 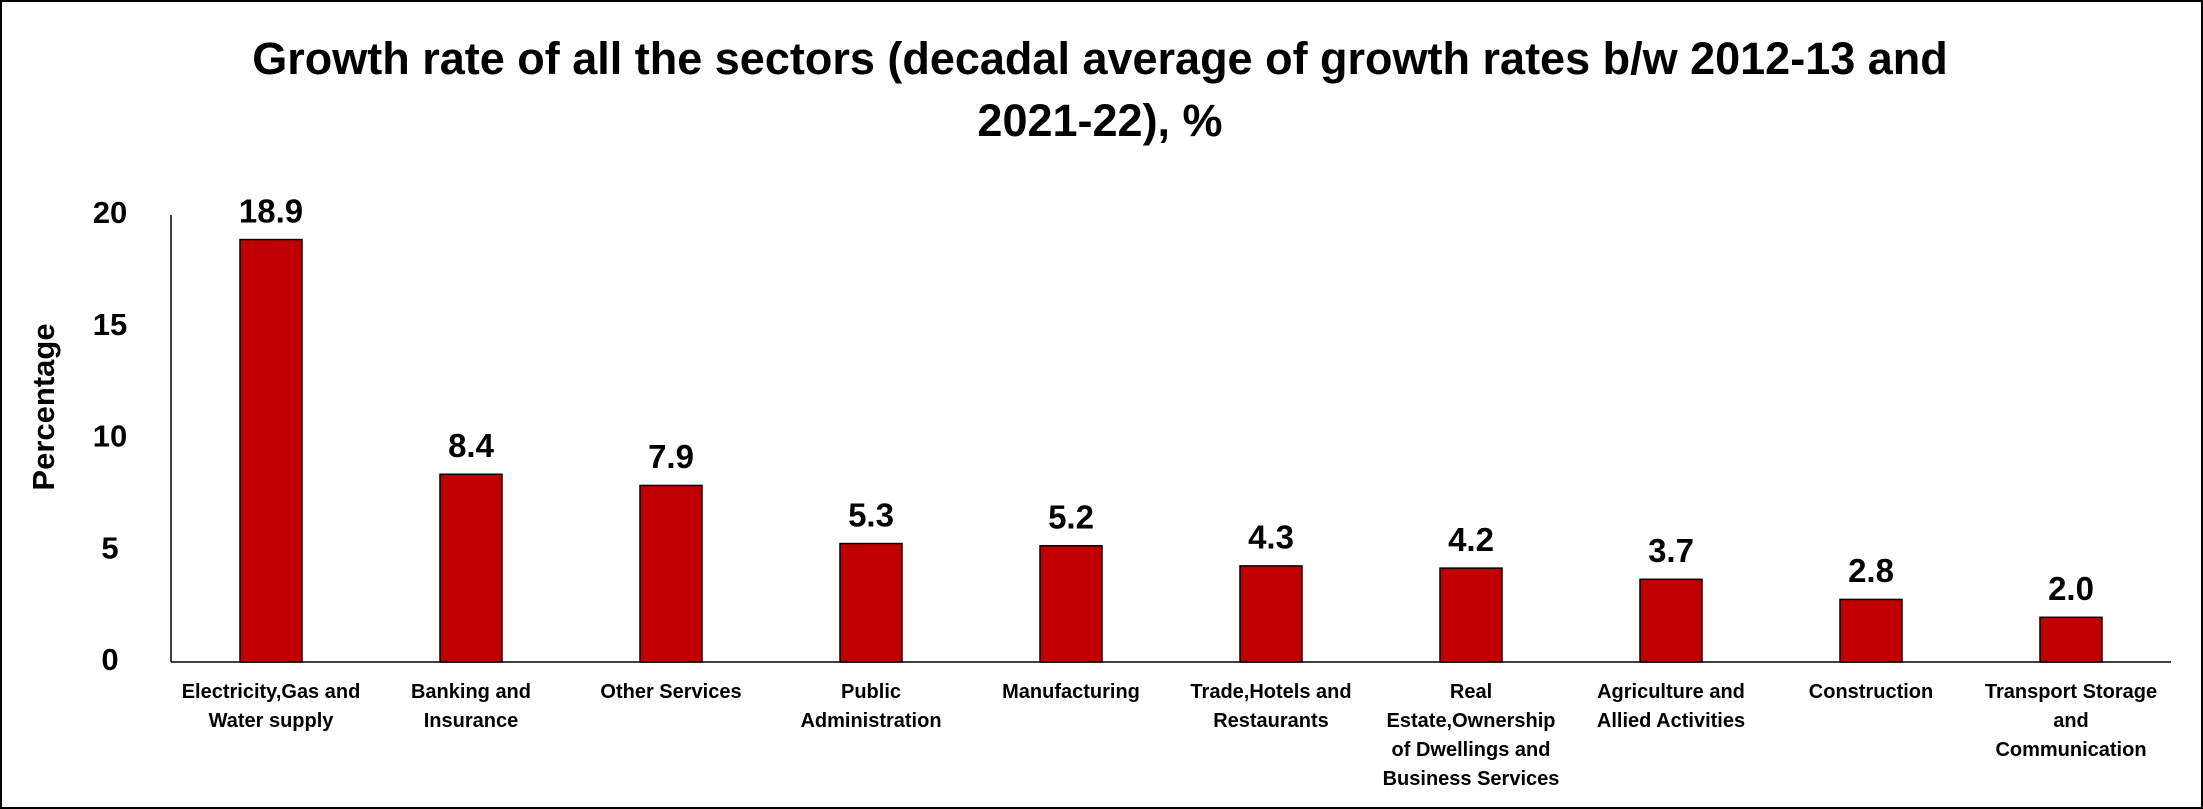 What do you see at coordinates (671, 692) in the screenshot?
I see `x-tick-label: Other Services` at bounding box center [671, 692].